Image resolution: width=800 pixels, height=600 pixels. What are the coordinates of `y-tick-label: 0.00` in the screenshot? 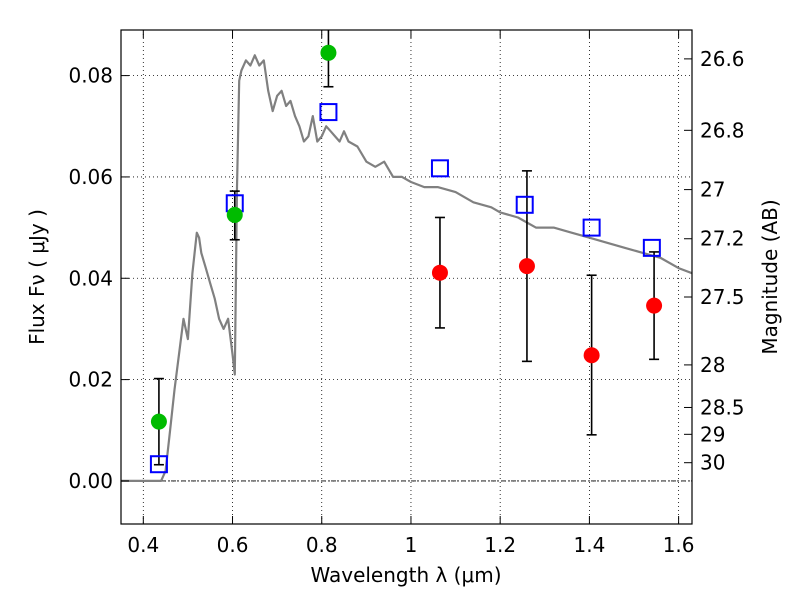 It's located at (90, 481).